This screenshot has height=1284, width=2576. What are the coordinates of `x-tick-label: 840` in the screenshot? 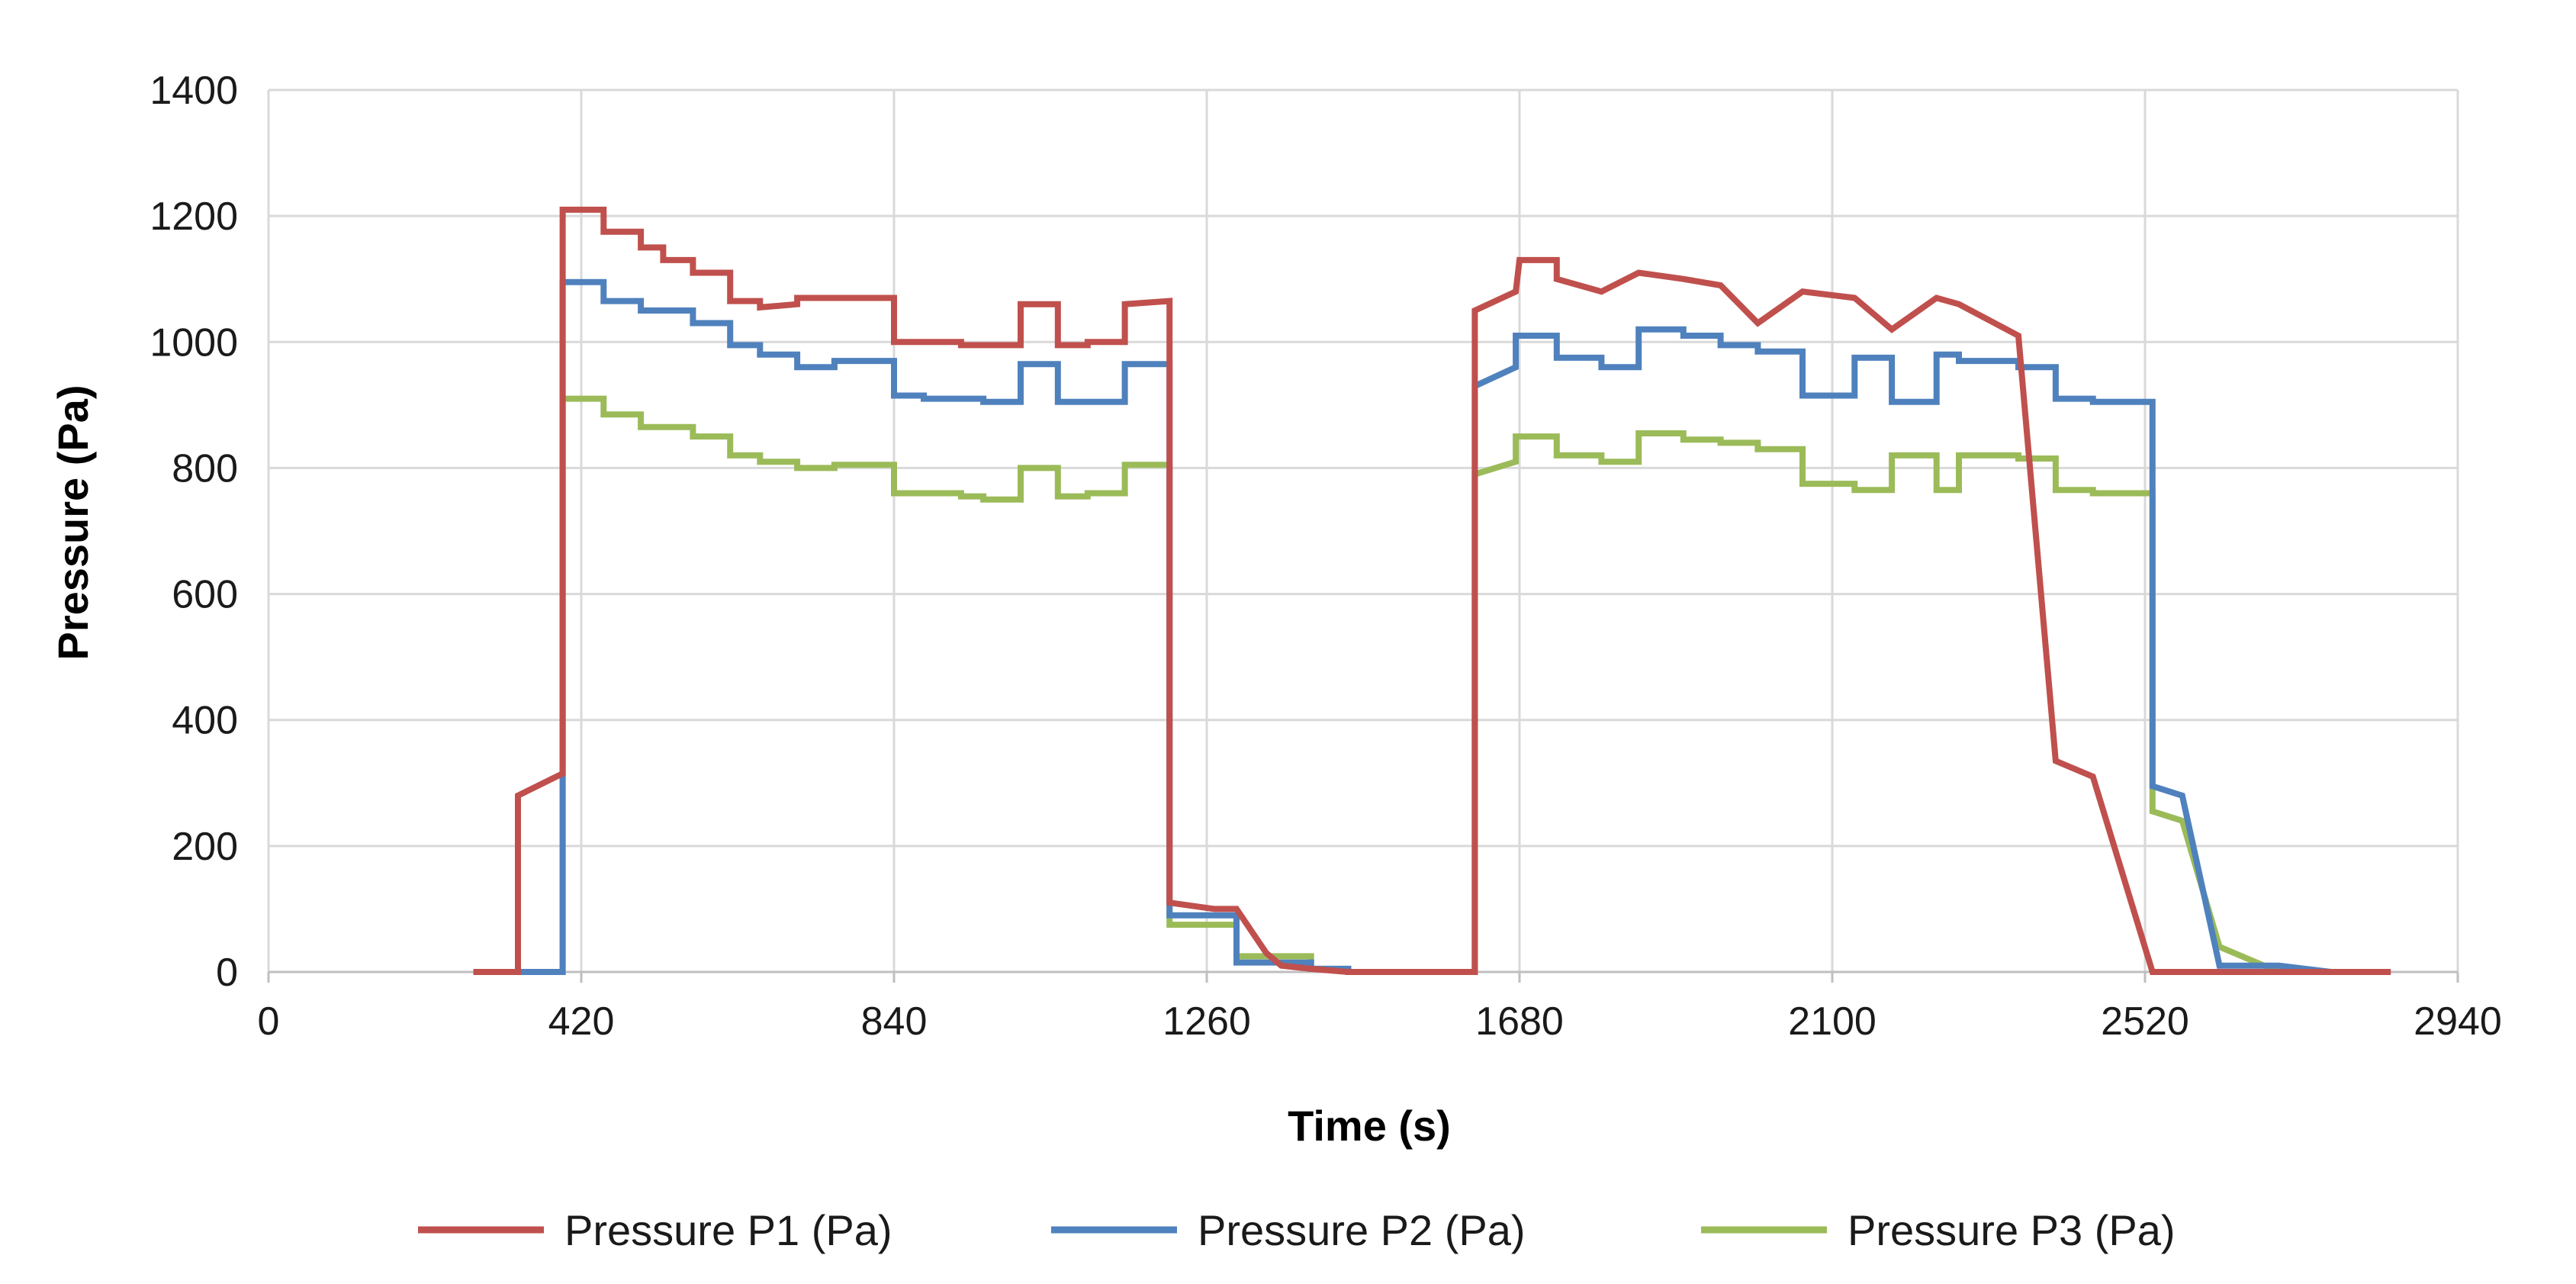 It's located at (895, 1021).